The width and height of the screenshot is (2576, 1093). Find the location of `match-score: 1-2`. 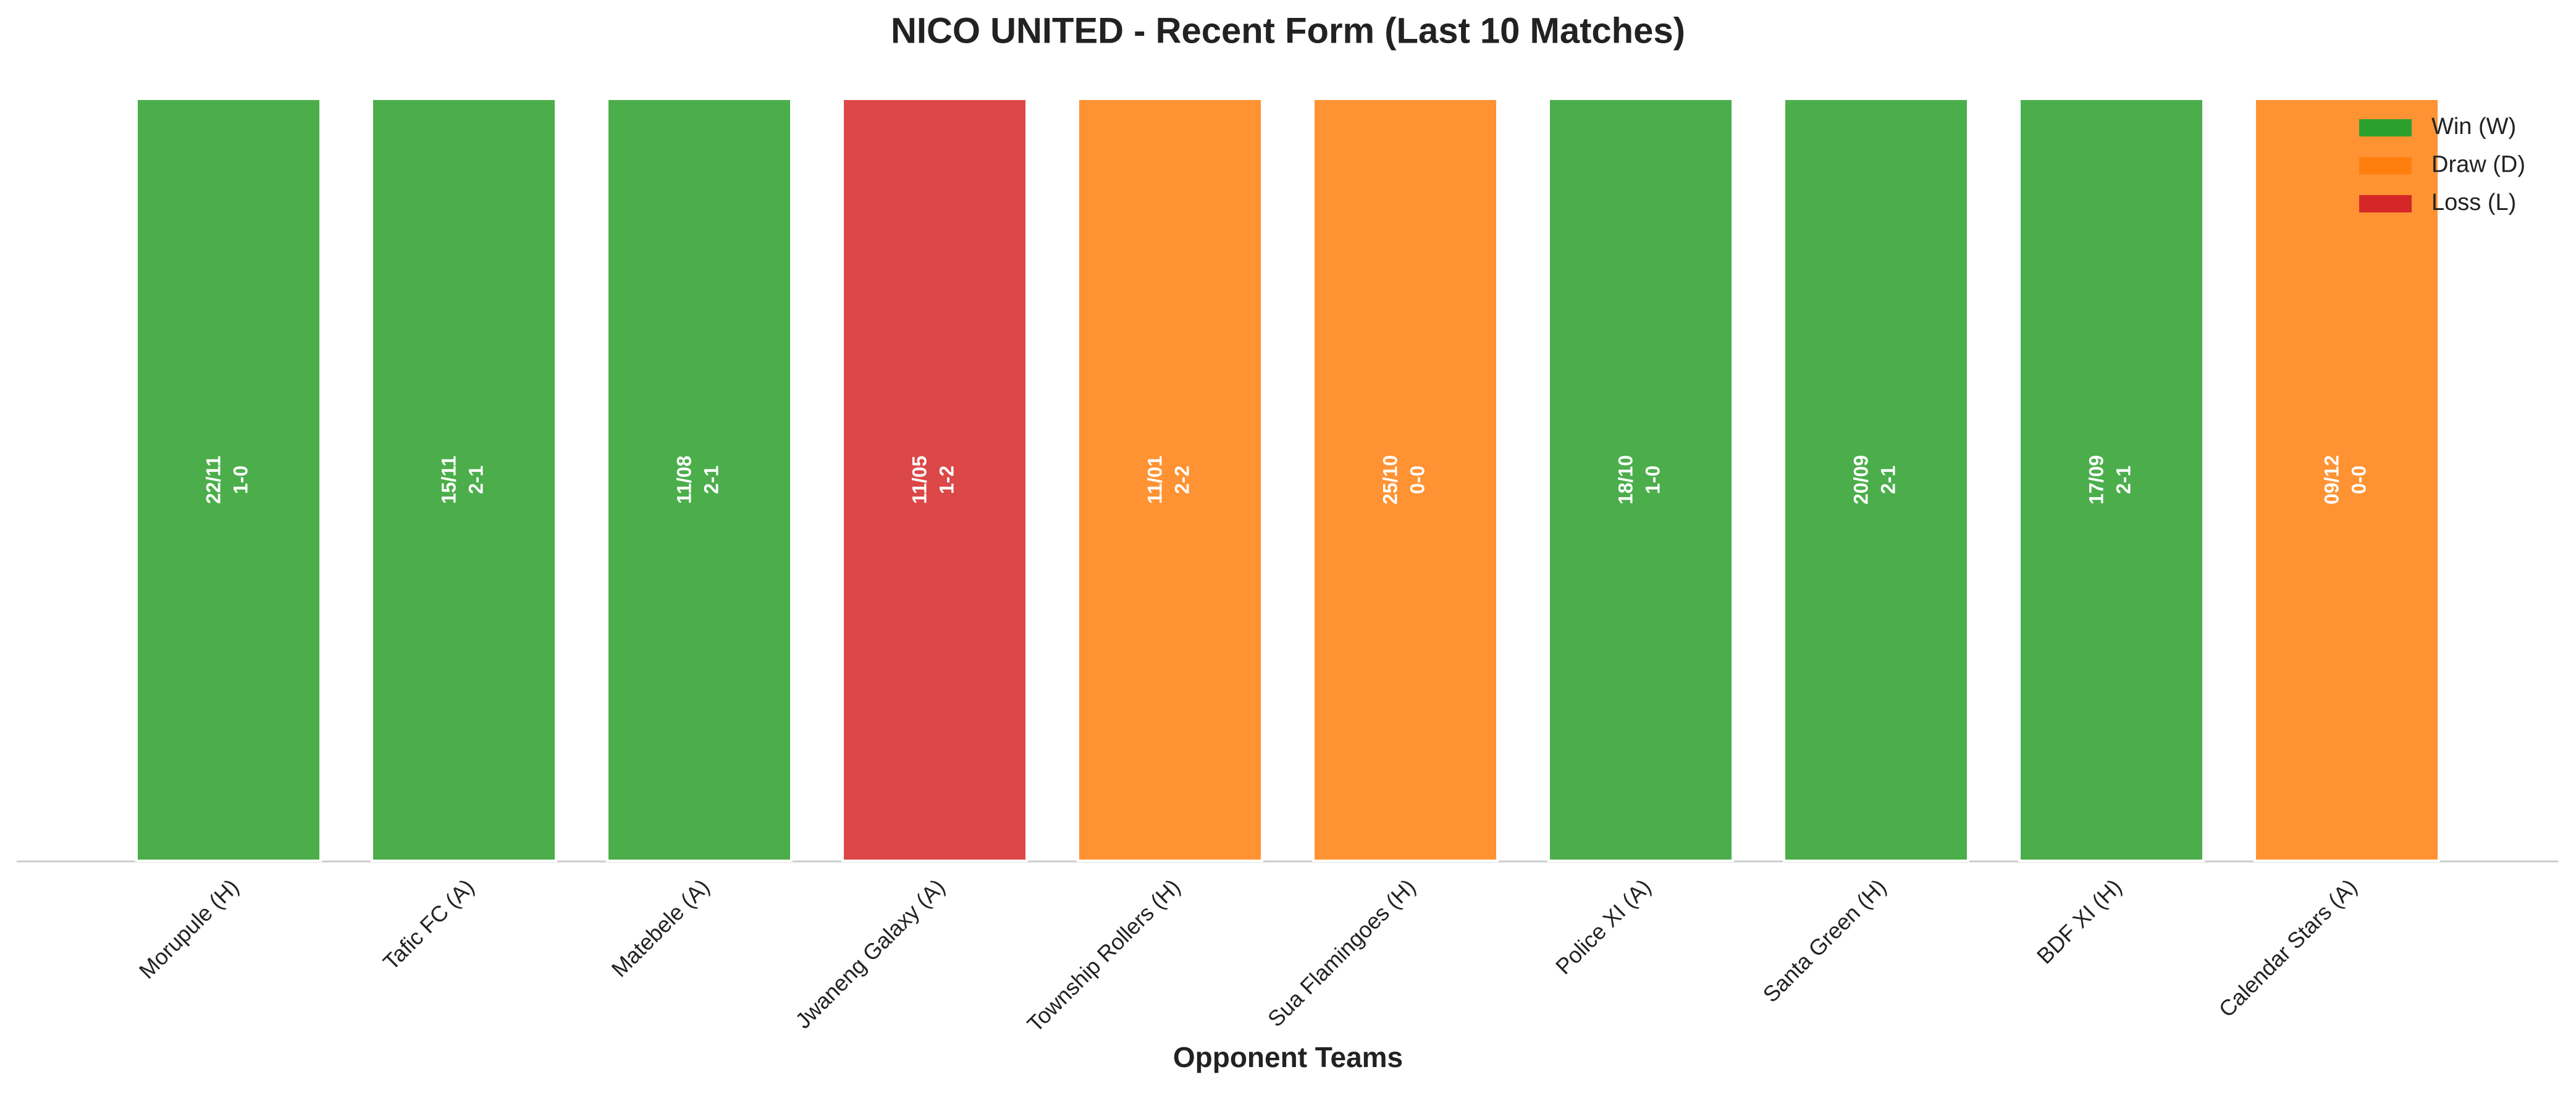

match-score: 1-2 is located at coordinates (946, 480).